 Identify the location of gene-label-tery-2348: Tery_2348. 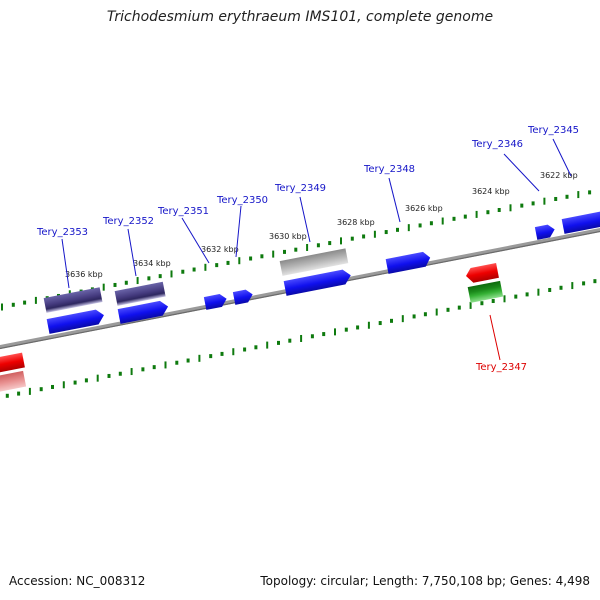
(389, 169).